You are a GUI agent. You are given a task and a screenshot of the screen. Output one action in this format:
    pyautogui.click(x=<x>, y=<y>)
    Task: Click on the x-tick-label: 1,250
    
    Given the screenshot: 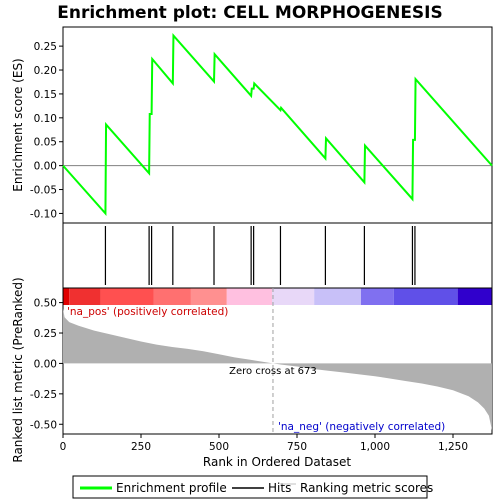 What is the action you would take?
    pyautogui.click(x=453, y=447)
    